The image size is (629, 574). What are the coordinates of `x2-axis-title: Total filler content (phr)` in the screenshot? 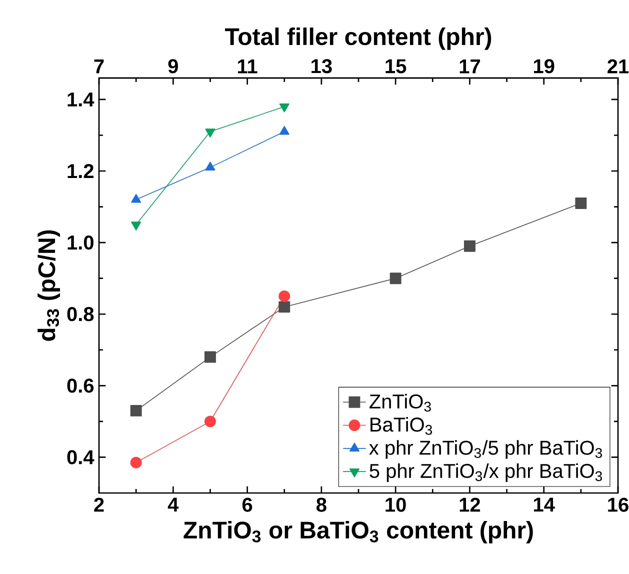 It's located at (358, 39).